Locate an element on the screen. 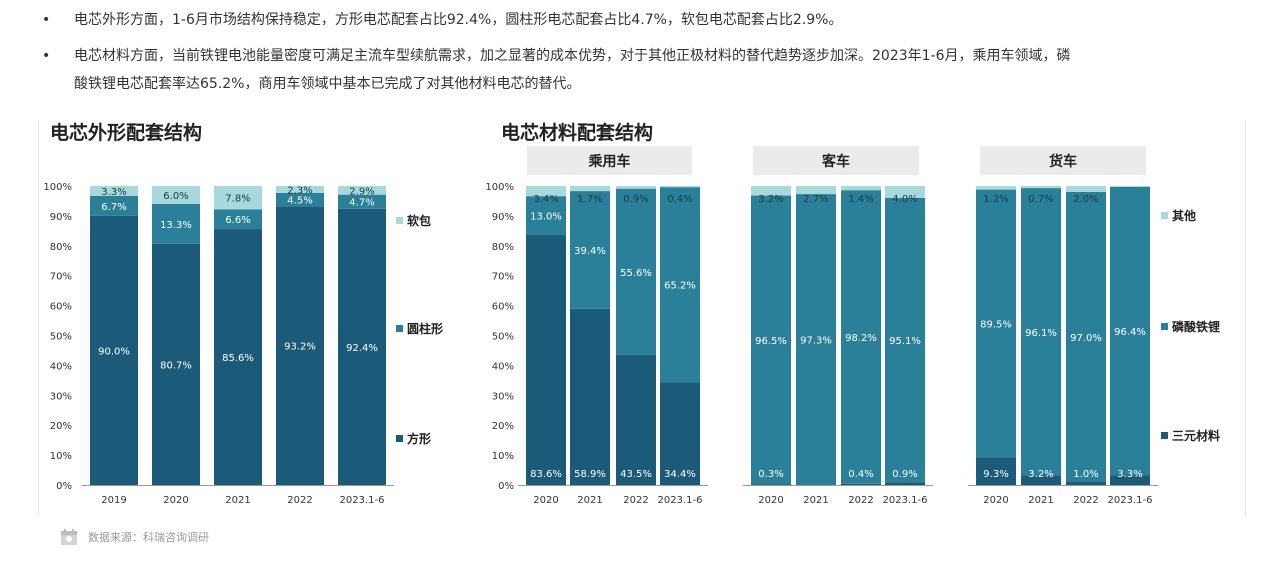 This screenshot has width=1280, height=570. data-label-material-货车-其他: 1.2% is located at coordinates (995, 199).